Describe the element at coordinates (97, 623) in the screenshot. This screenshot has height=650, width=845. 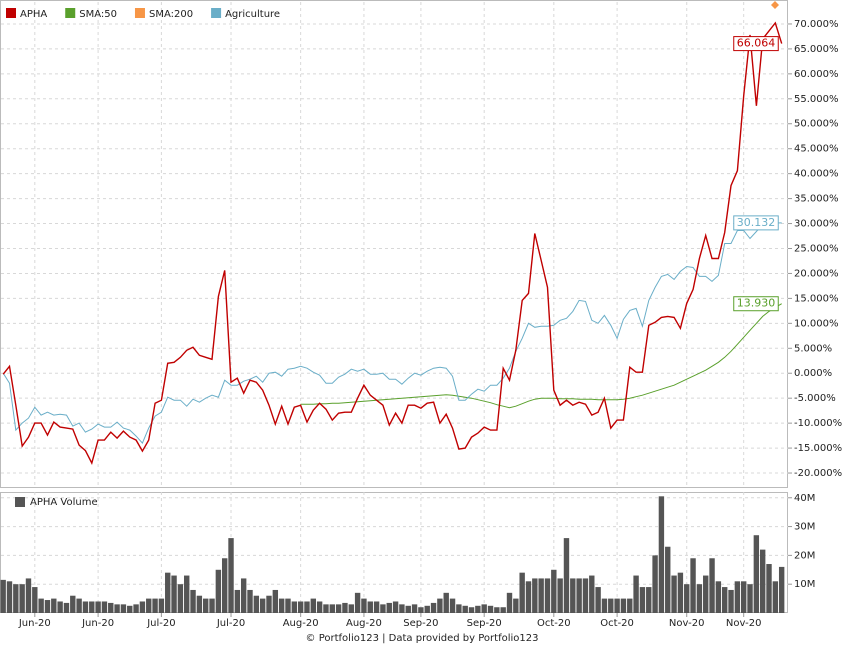
I see `x-tick-label: Jun-20` at that location.